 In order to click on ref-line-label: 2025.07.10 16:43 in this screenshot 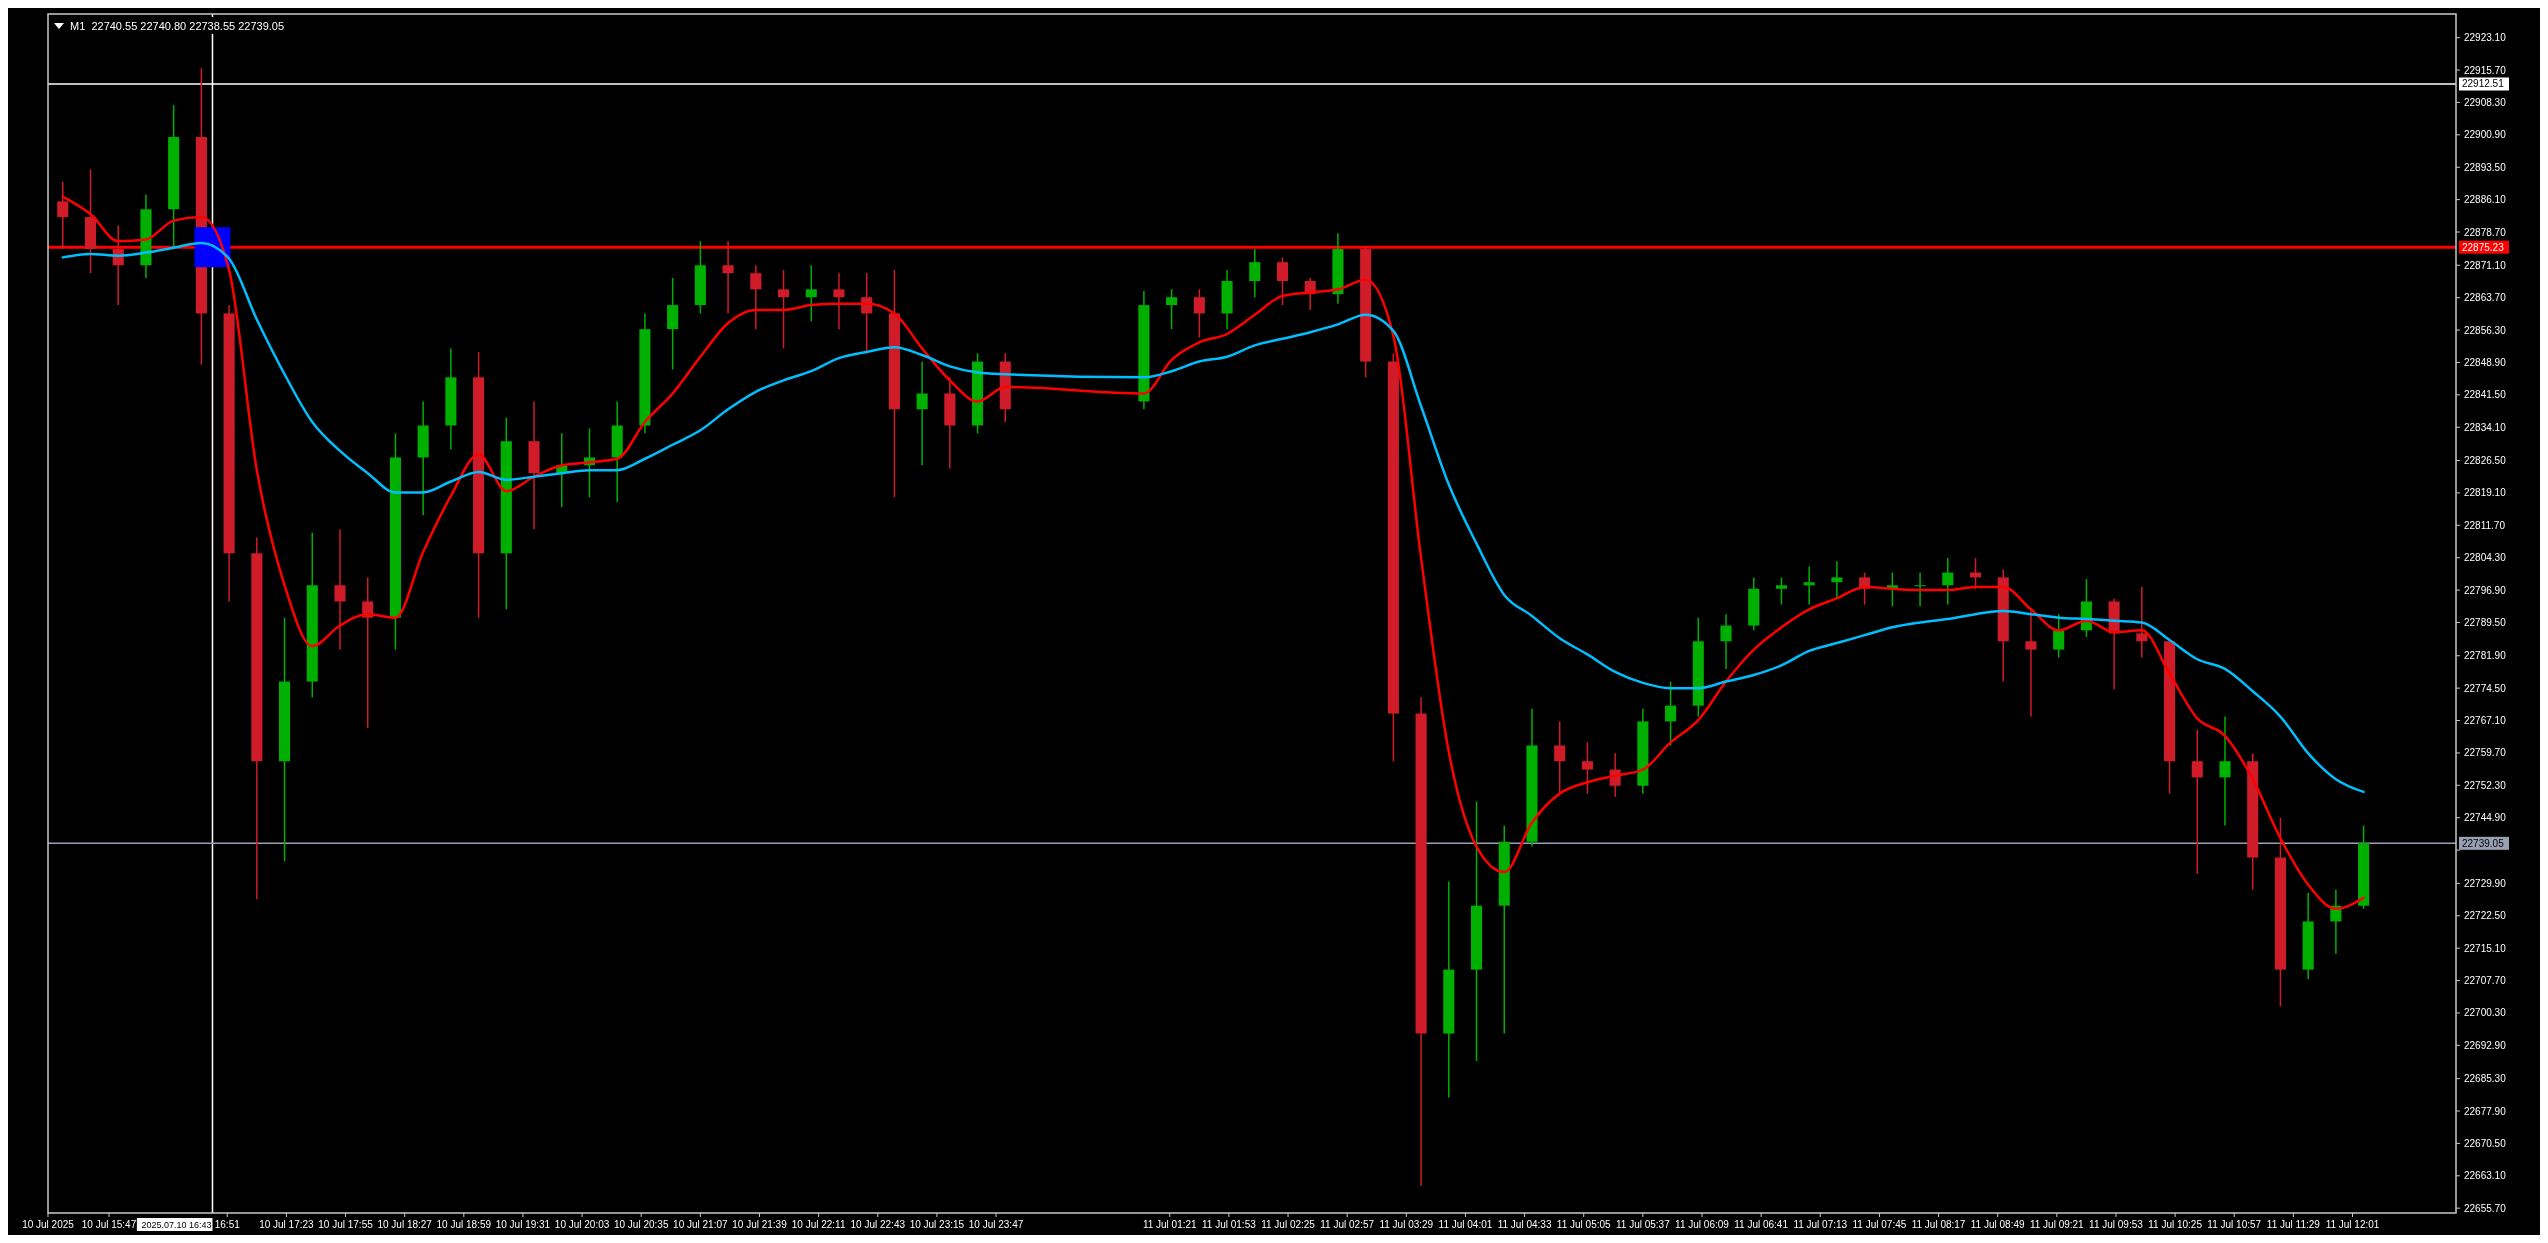, I will do `click(176, 1225)`.